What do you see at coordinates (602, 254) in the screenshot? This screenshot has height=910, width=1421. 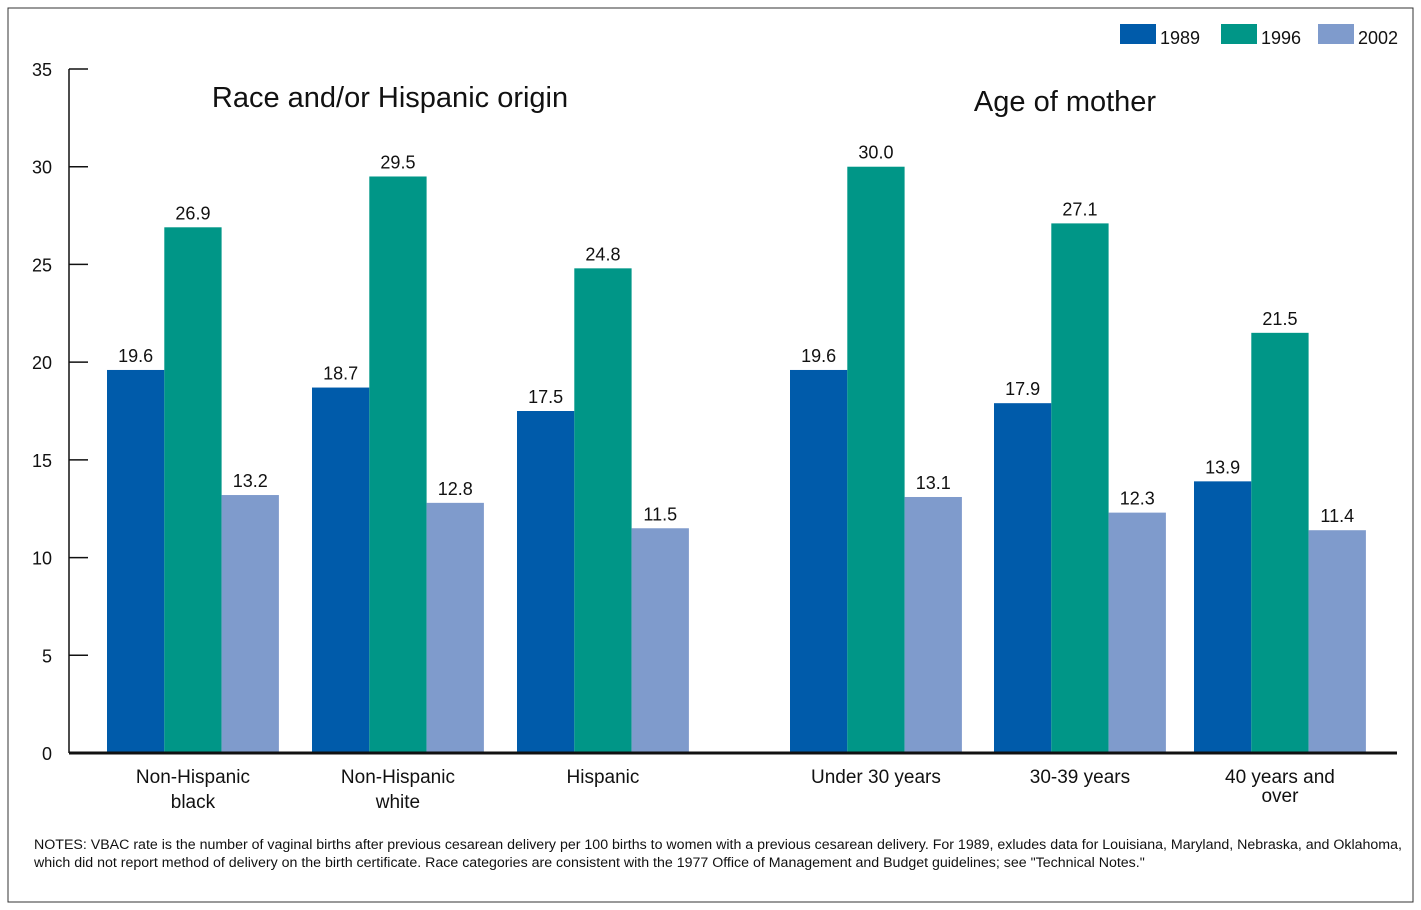 I see `value-label-0-2-1: 24.8` at bounding box center [602, 254].